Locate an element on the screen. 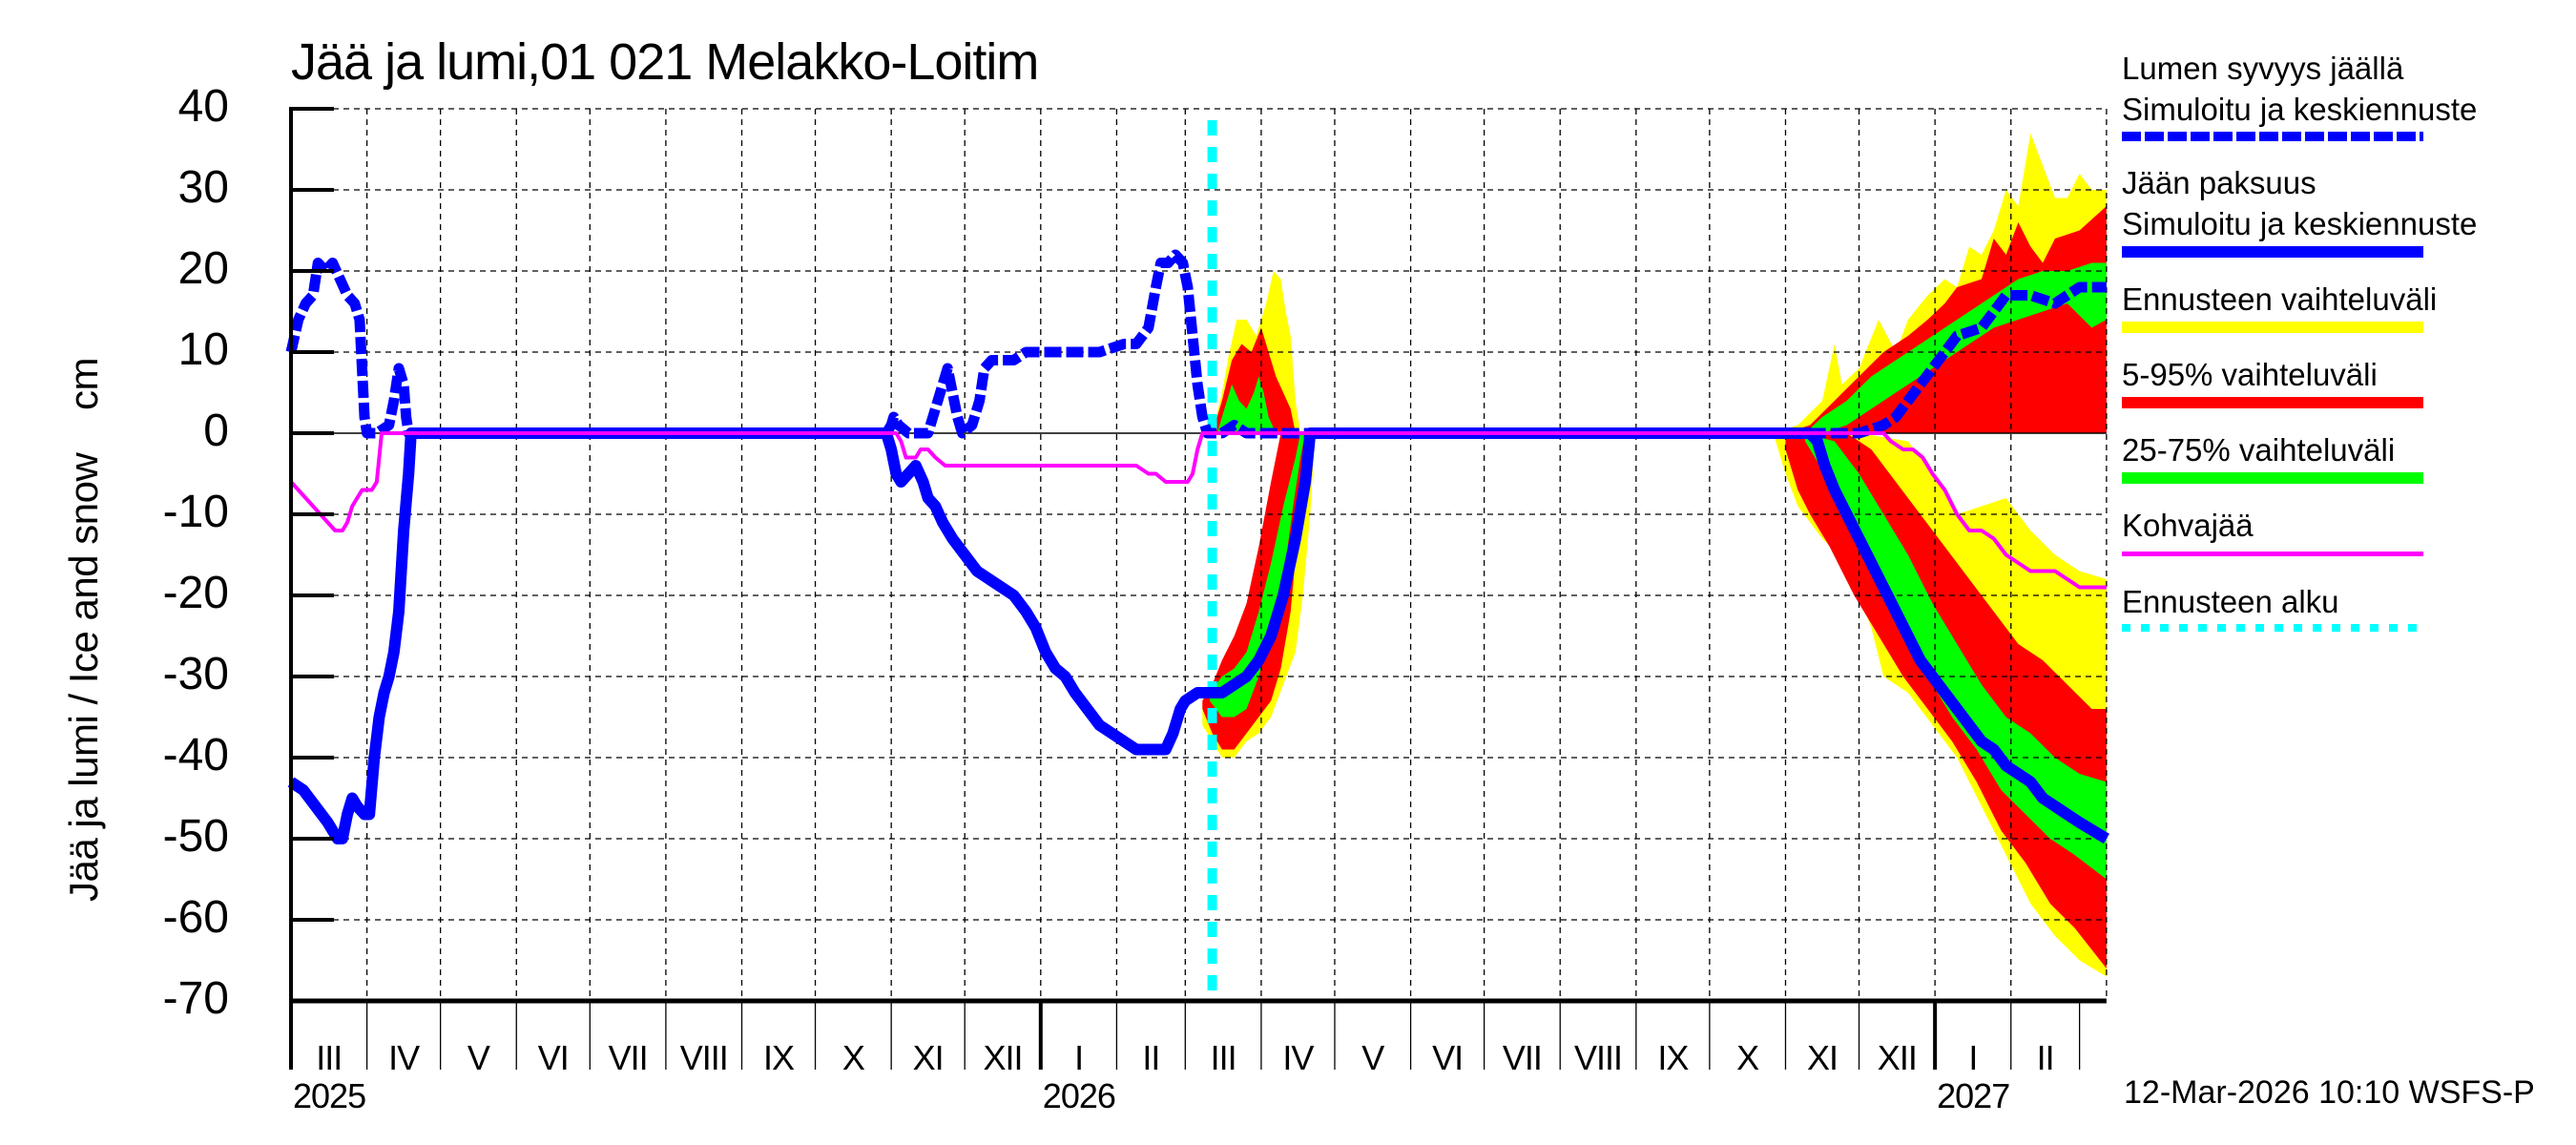  legend-item-forecast-range: Ennusteen vaihteluväli is located at coordinates (2346, 306).